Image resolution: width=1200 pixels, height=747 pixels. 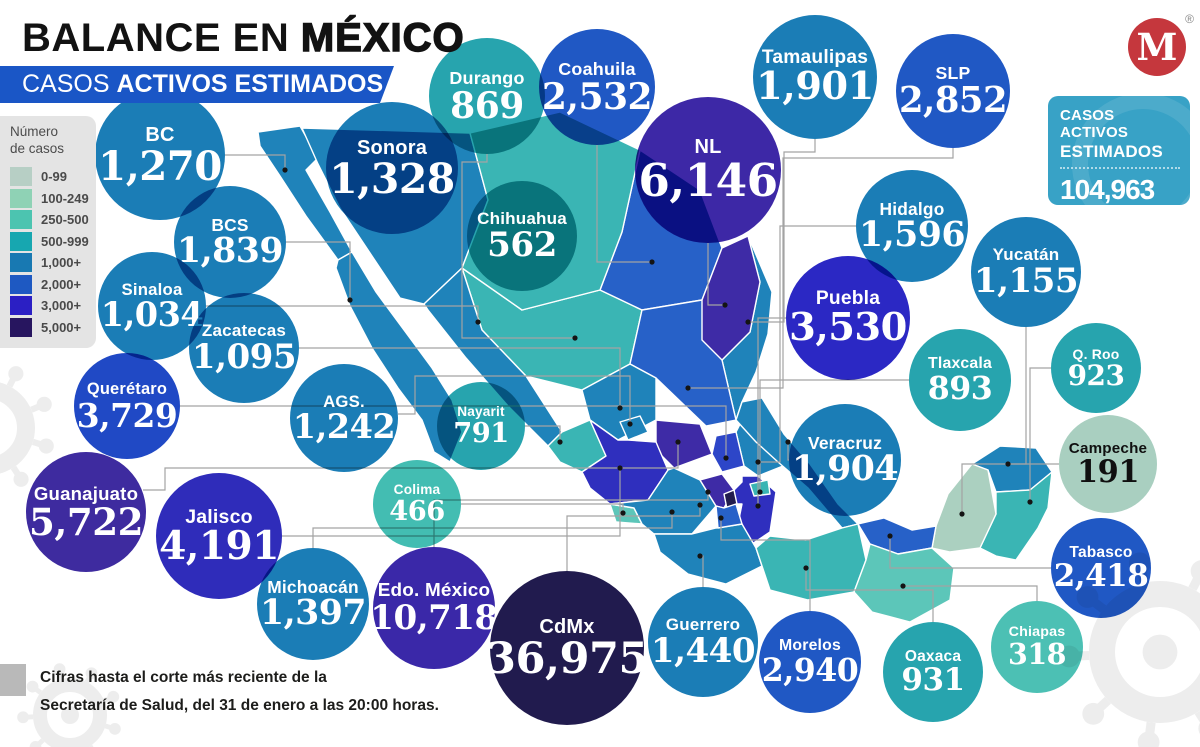 What do you see at coordinates (1008, 464) in the screenshot?
I see `anchor-dot-yucatán` at bounding box center [1008, 464].